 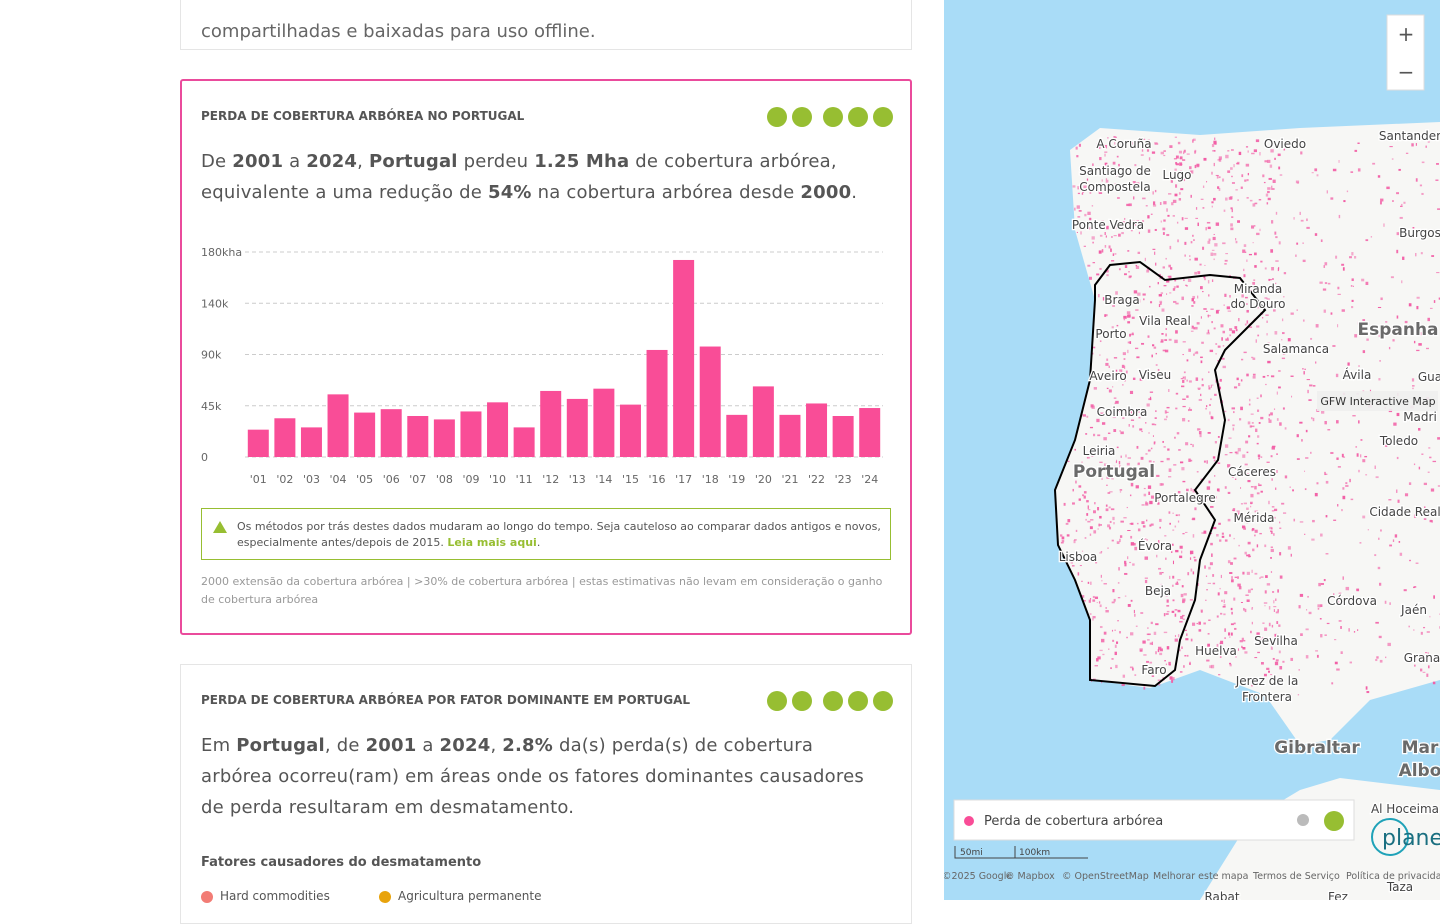 I want to click on x-tick-label: '03, so click(x=311, y=479).